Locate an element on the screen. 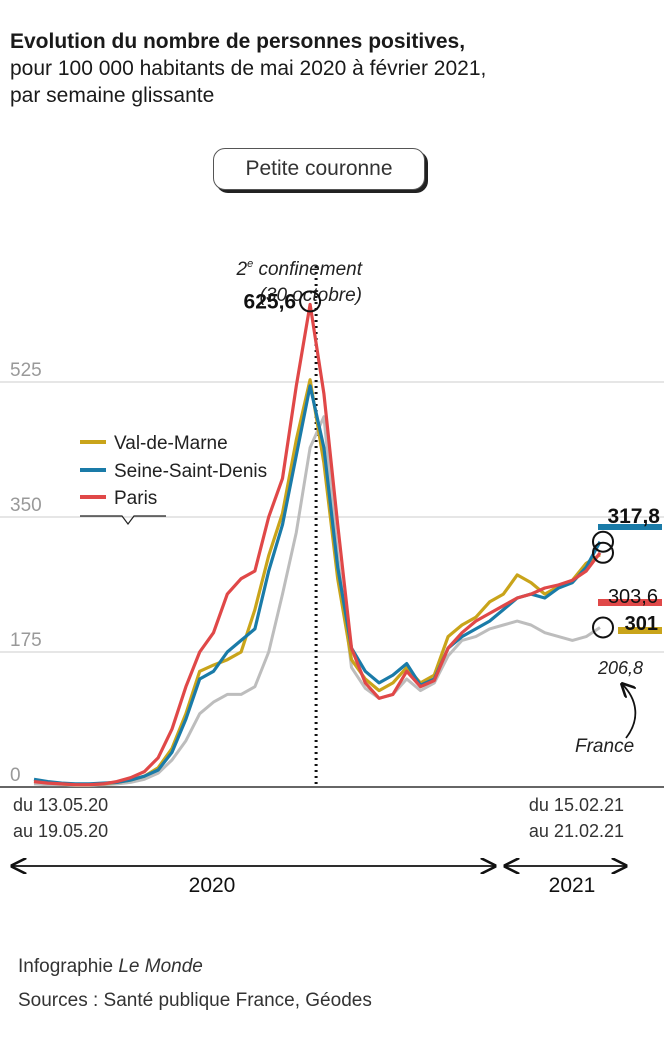 This screenshot has height=1049, width=664. end-marker-france is located at coordinates (603, 627).